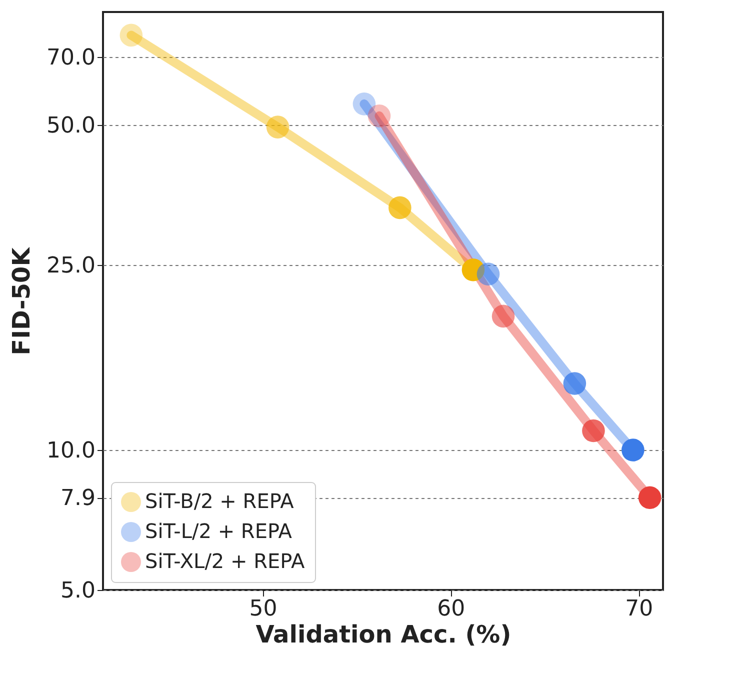 The height and width of the screenshot is (694, 736). Describe the element at coordinates (71, 265) in the screenshot. I see `y-tick-label: 25.0` at that location.